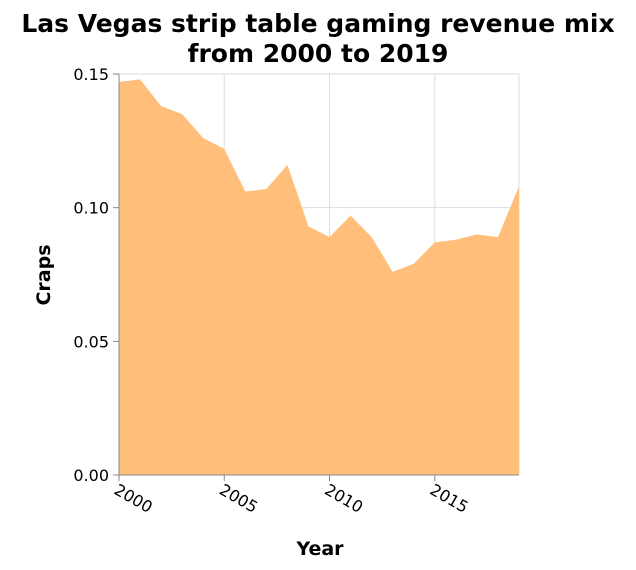  I want to click on x-tick-label: 2005, so click(238, 498).